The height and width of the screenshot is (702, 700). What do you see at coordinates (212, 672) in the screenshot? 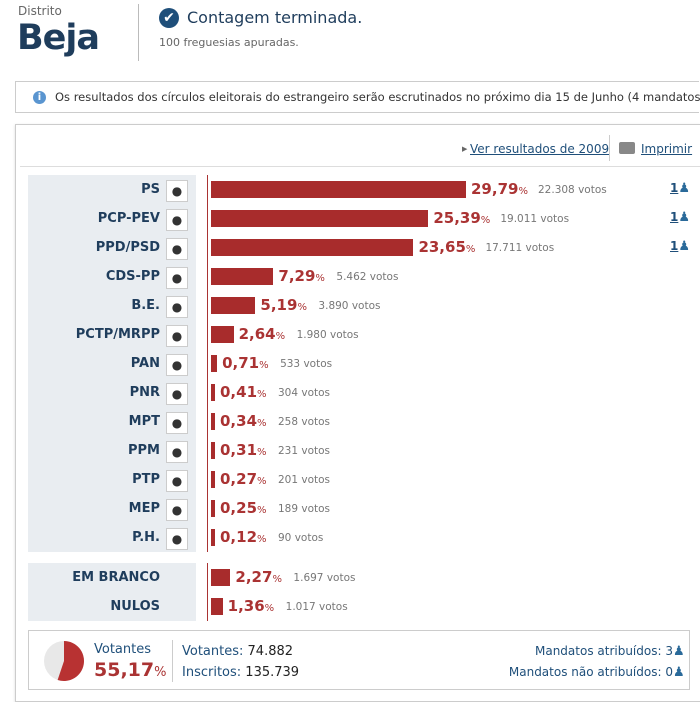
I see `registered-label: Inscritos:` at bounding box center [212, 672].